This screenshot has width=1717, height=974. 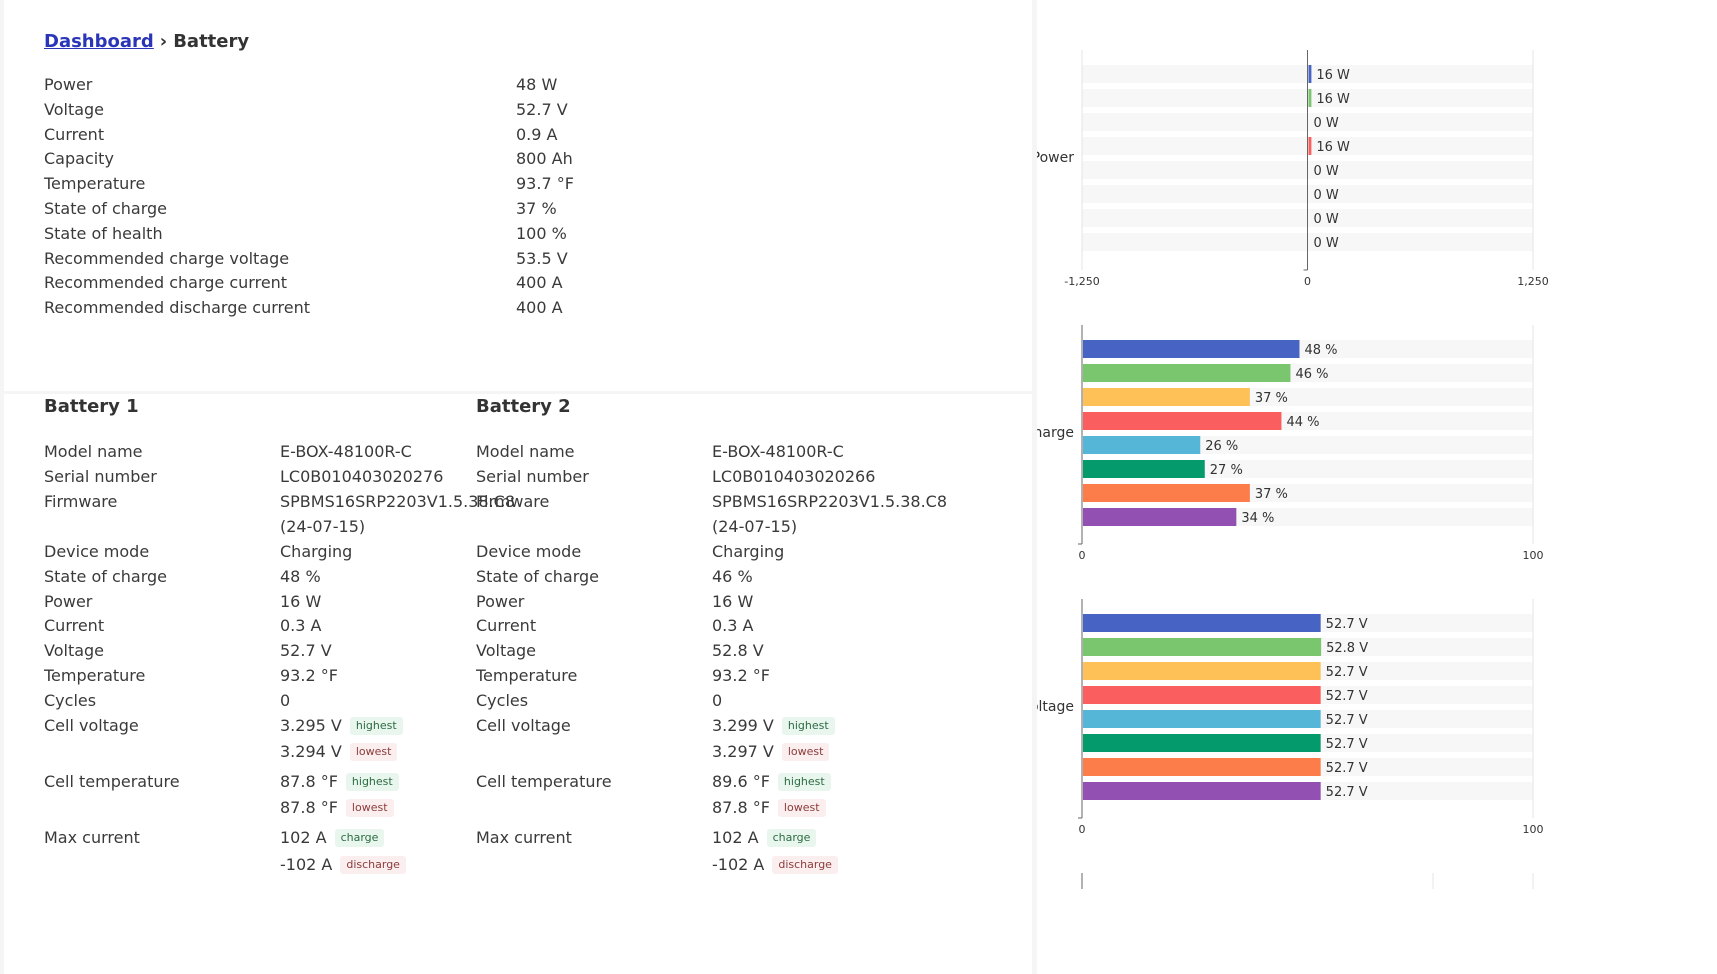 What do you see at coordinates (502, 700) in the screenshot?
I see `battery-field-label: Cycles` at bounding box center [502, 700].